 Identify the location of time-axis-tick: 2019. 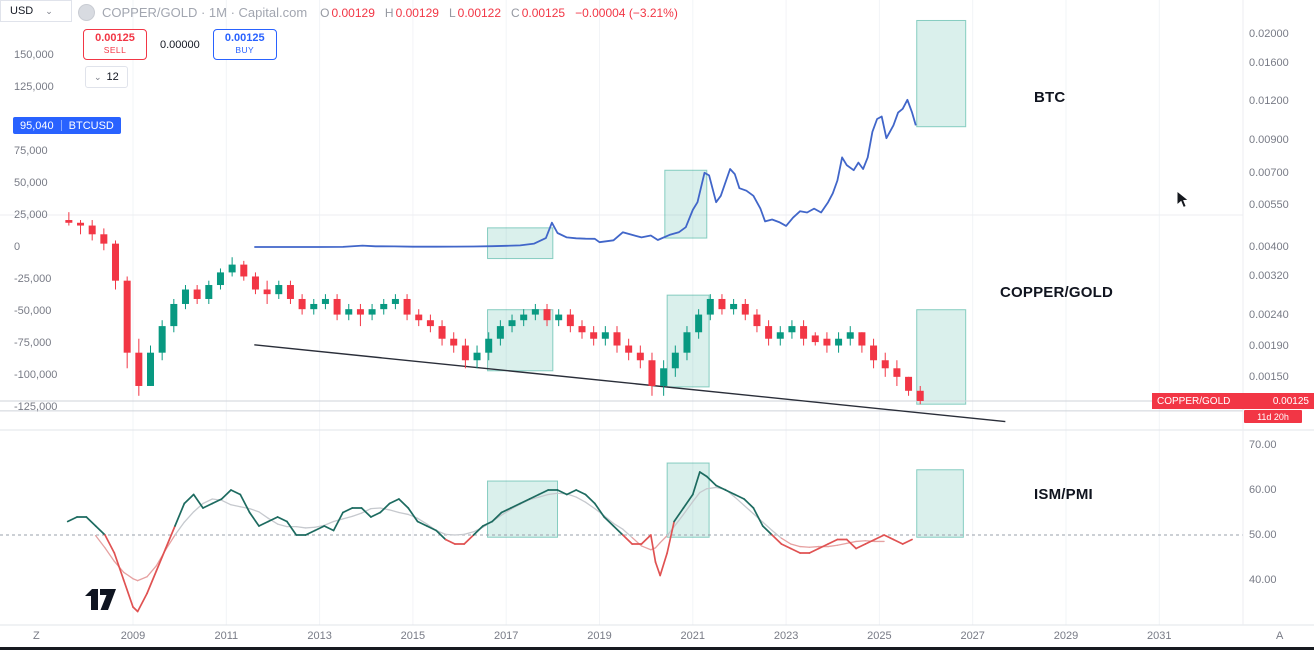
(599, 636).